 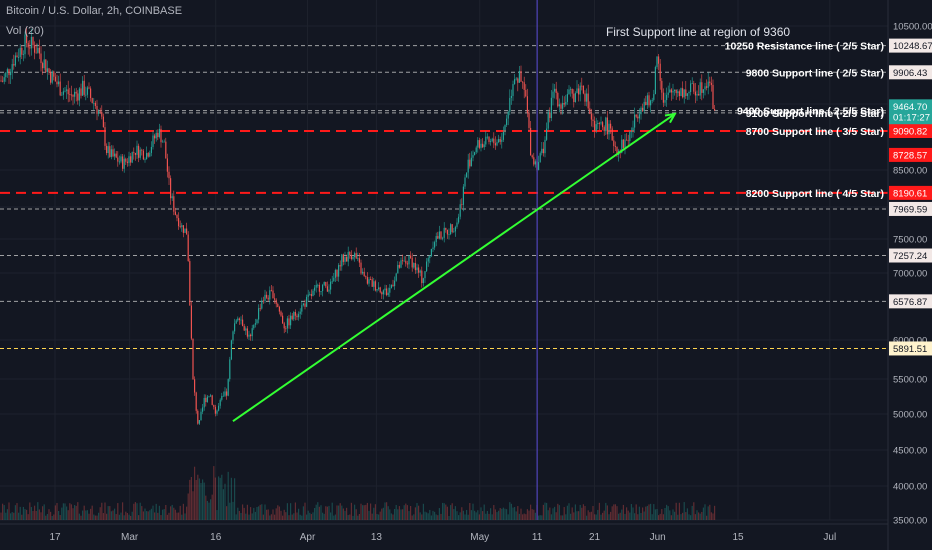 What do you see at coordinates (25, 31) in the screenshot?
I see `volume-indicator-label: Vol (20)` at bounding box center [25, 31].